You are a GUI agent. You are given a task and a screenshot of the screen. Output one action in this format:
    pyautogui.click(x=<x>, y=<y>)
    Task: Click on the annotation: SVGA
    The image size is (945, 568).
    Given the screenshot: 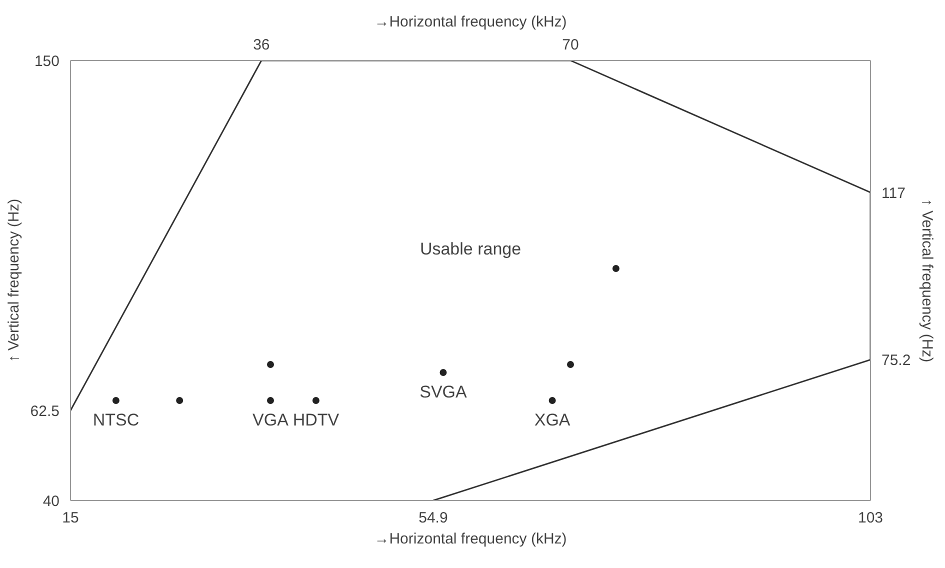 What is the action you would take?
    pyautogui.click(x=444, y=392)
    